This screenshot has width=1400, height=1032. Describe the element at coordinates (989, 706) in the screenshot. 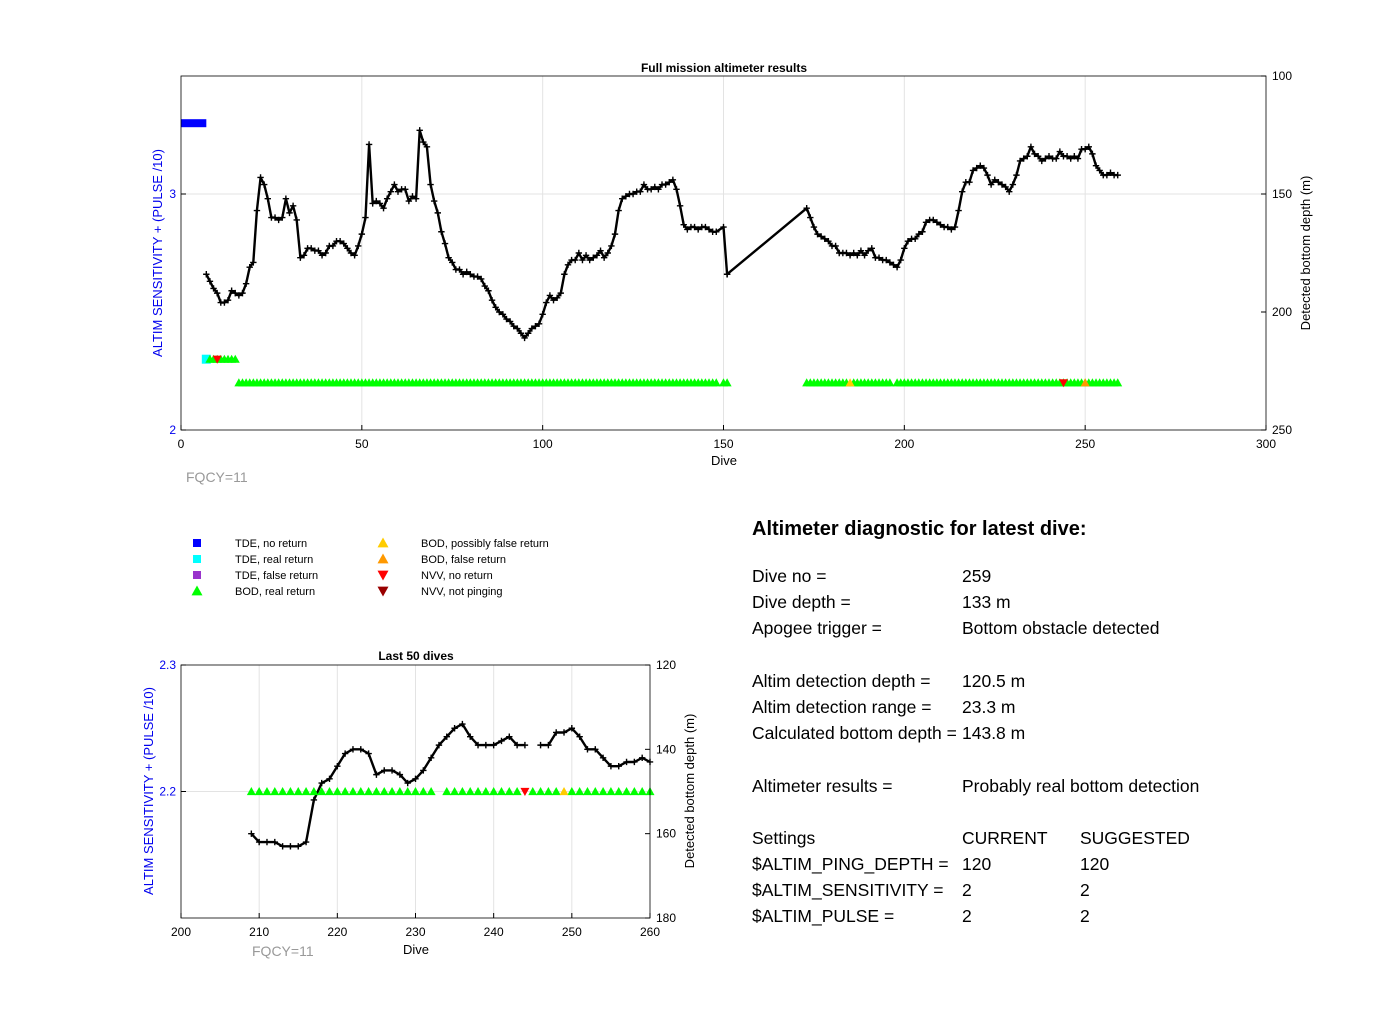

I see `detection-range-value: 23.3 m` at that location.